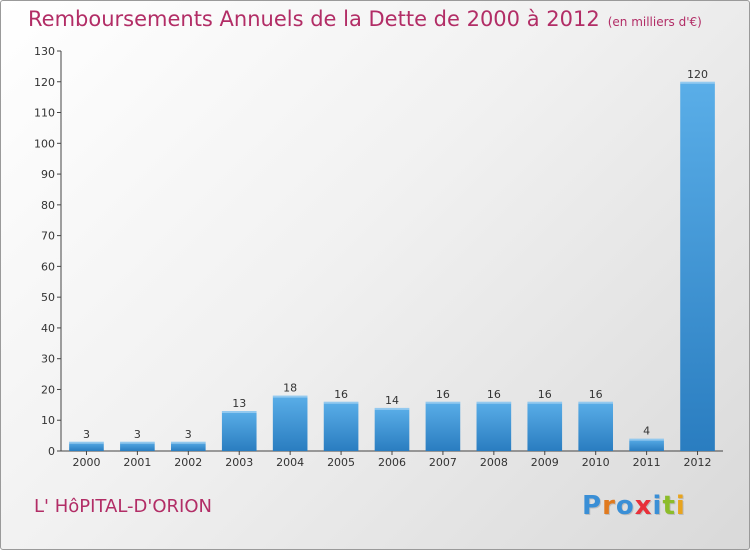 This screenshot has width=750, height=550. What do you see at coordinates (48, 236) in the screenshot?
I see `y-tick-label: 70` at bounding box center [48, 236].